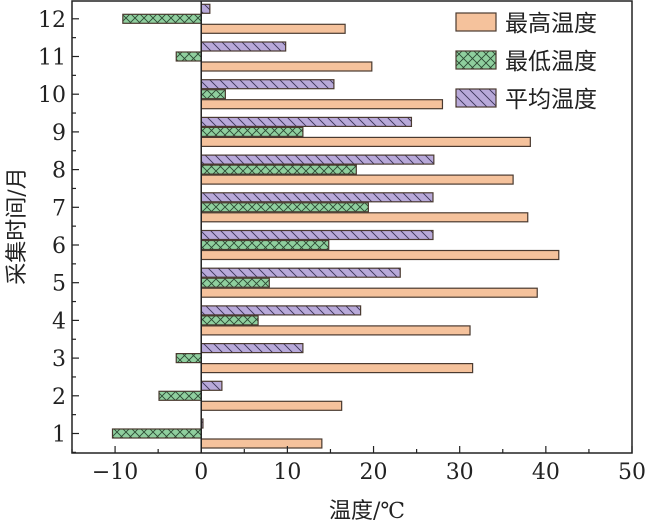 The image size is (650, 532). I want to click on bar-平均温度-month-11, so click(243, 46).